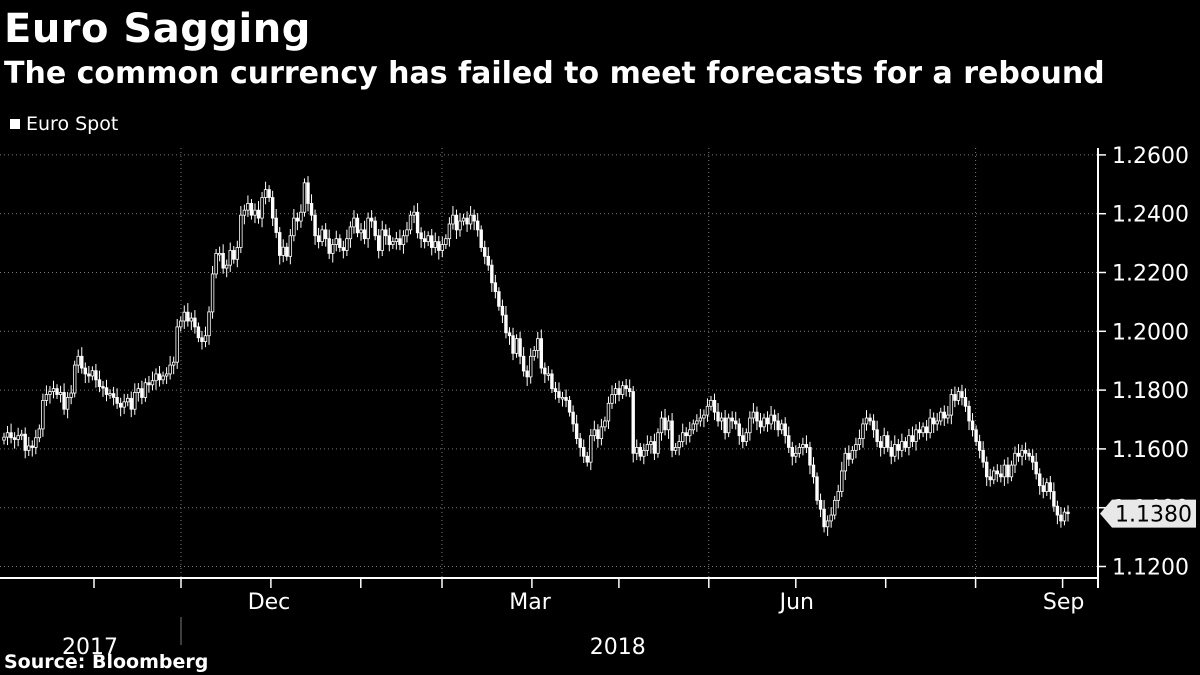  What do you see at coordinates (106, 662) in the screenshot?
I see `source-note: Source: Bloomberg` at bounding box center [106, 662].